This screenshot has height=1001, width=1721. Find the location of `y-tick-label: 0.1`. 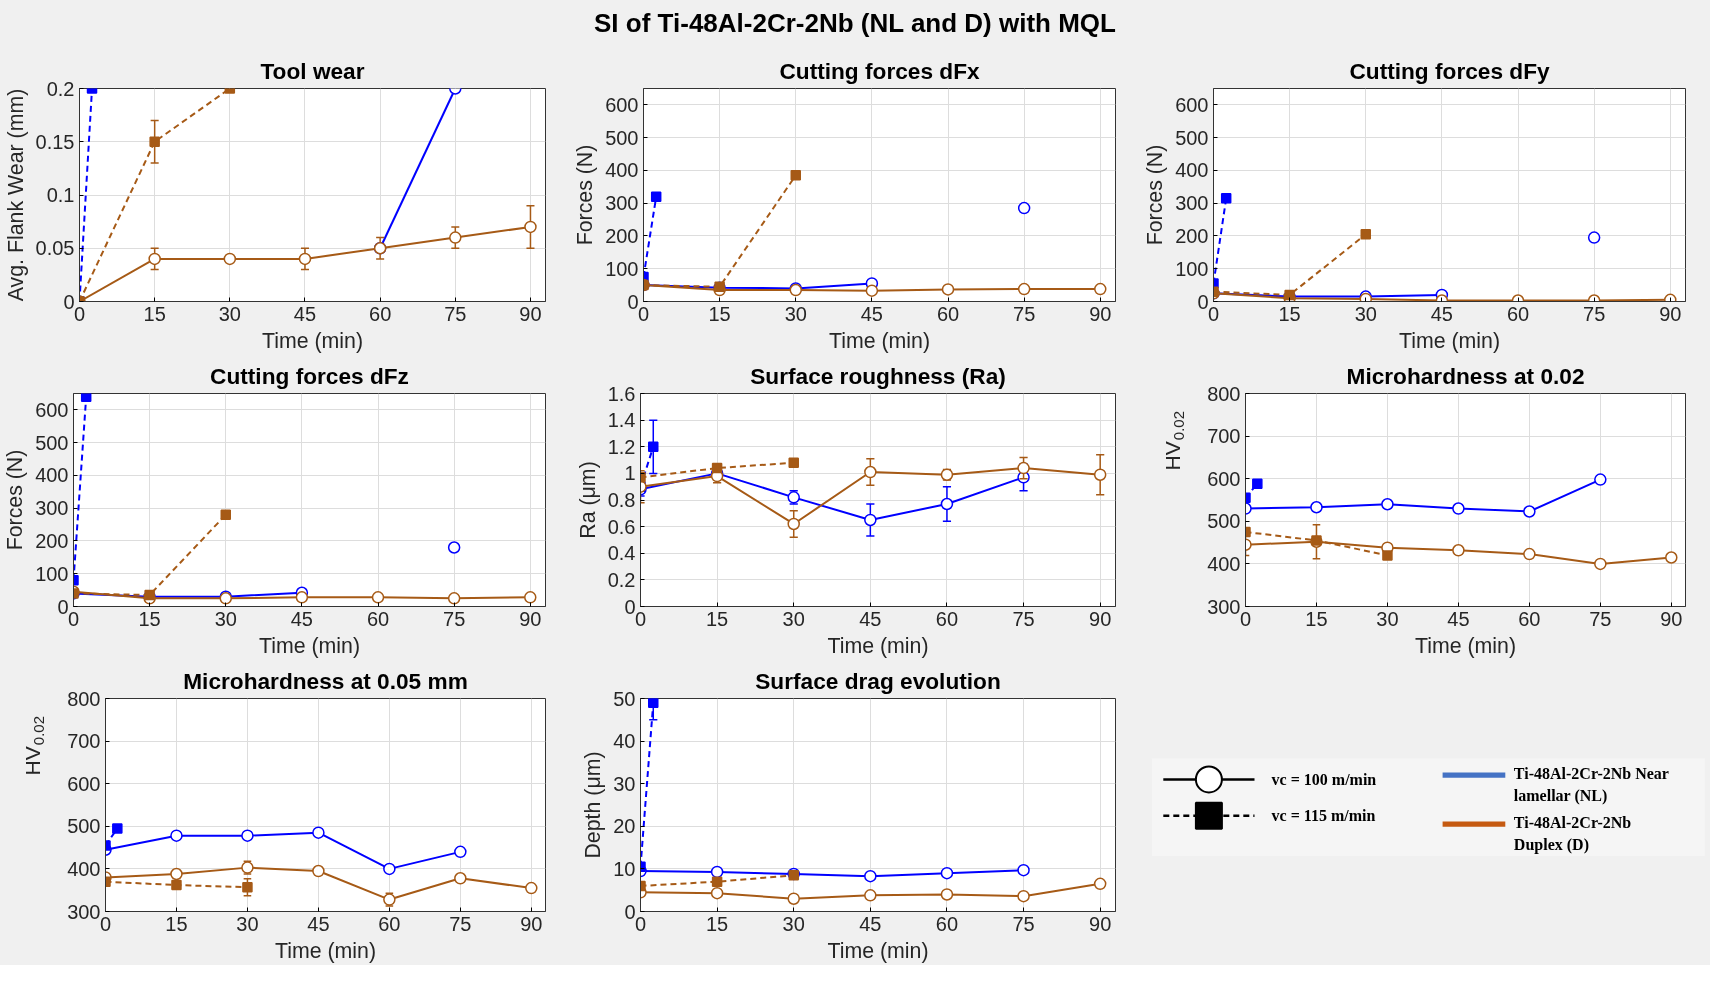

y-tick-label: 0.1 is located at coordinates (60, 195).